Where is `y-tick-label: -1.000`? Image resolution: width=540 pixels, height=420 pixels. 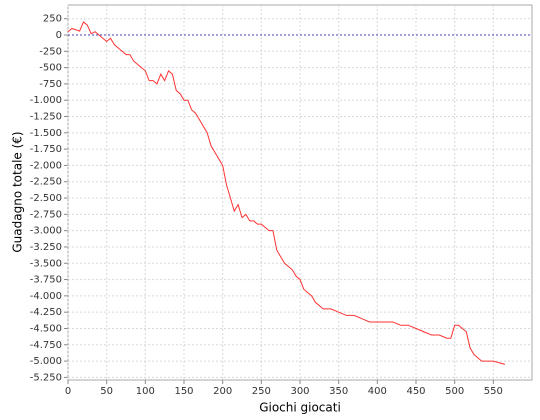
y-tick-label: -1.000 is located at coordinates (46, 100).